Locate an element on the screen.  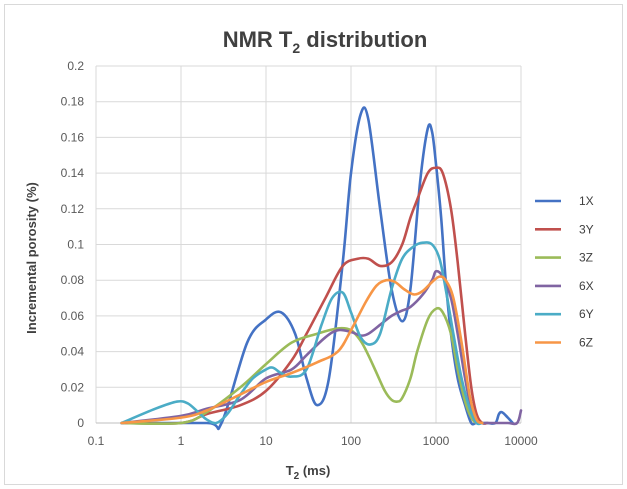
y-tick-label: 0.14 is located at coordinates (73, 173).